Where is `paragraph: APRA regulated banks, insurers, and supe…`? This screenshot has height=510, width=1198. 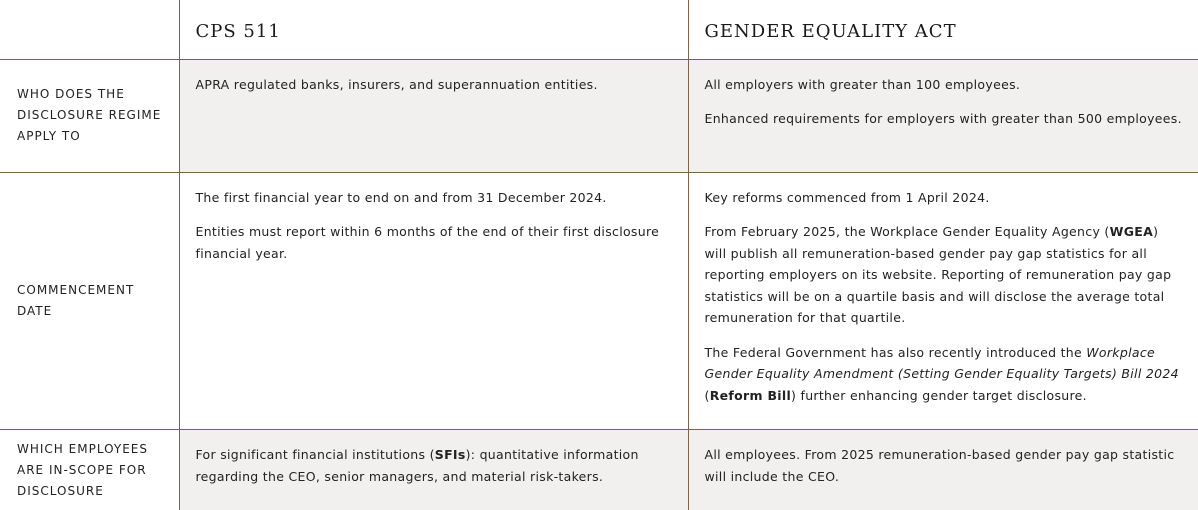
paragraph: APRA regulated banks, insurers, and supe… is located at coordinates (434, 85).